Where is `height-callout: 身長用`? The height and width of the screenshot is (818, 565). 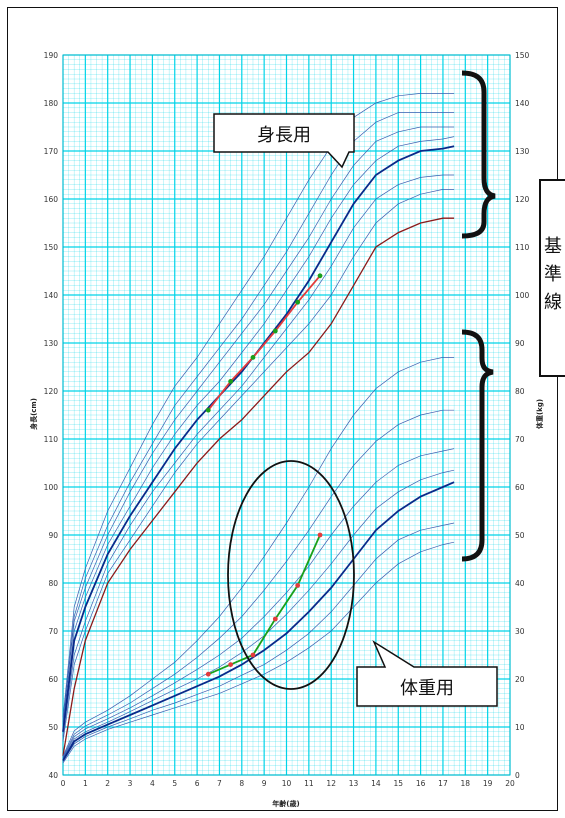
height-callout: 身長用 is located at coordinates (284, 141).